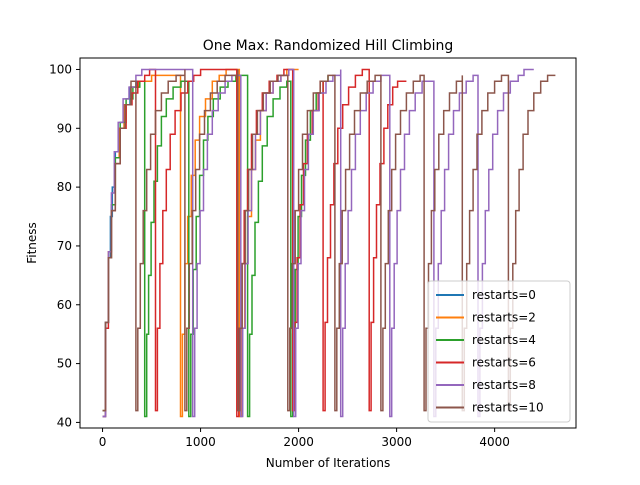 This screenshot has height=485, width=640. I want to click on y-tick-label: 50, so click(64, 364).